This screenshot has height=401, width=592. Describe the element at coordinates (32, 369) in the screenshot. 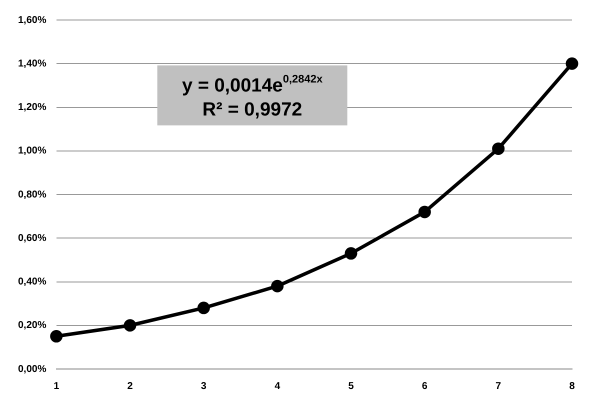

I see `y-tick-label: 0,00%` at that location.